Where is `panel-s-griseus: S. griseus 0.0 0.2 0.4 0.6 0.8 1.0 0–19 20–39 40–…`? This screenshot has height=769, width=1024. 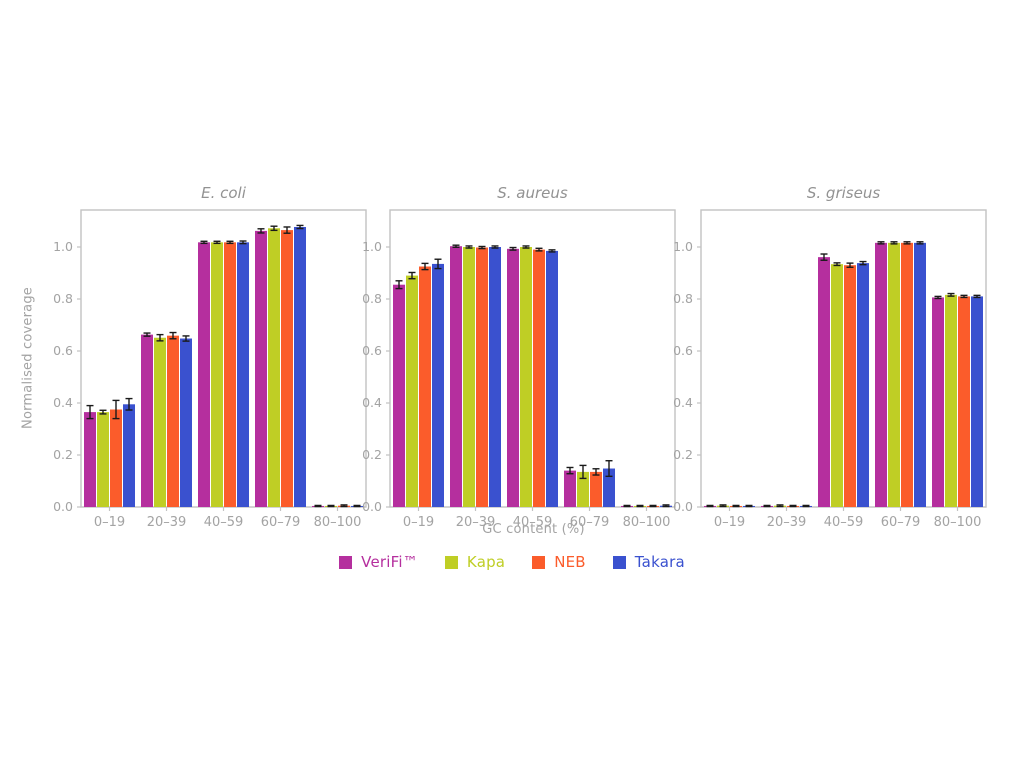
panel-s-griseus: S. griseus 0.0 0.2 0.4 0.6 0.8 1.0 0–19 20–39 40–… is located at coordinates (830, 357).